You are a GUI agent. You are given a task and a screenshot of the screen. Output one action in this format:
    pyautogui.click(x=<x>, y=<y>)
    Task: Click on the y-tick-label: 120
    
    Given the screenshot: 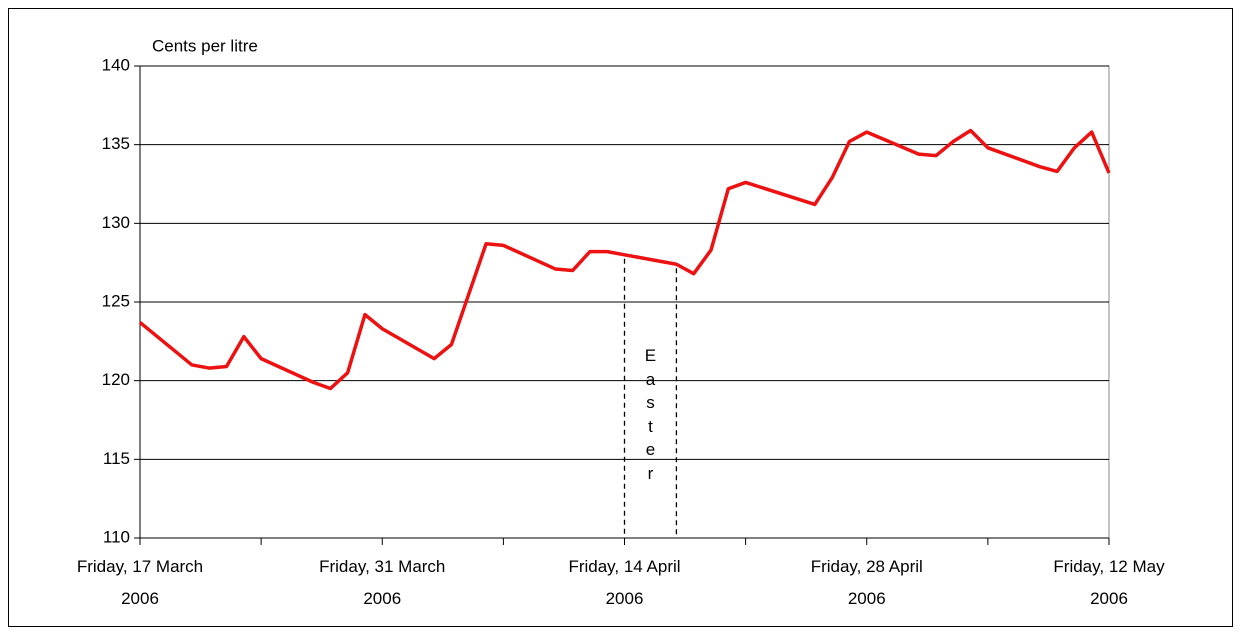 What is the action you would take?
    pyautogui.click(x=116, y=379)
    